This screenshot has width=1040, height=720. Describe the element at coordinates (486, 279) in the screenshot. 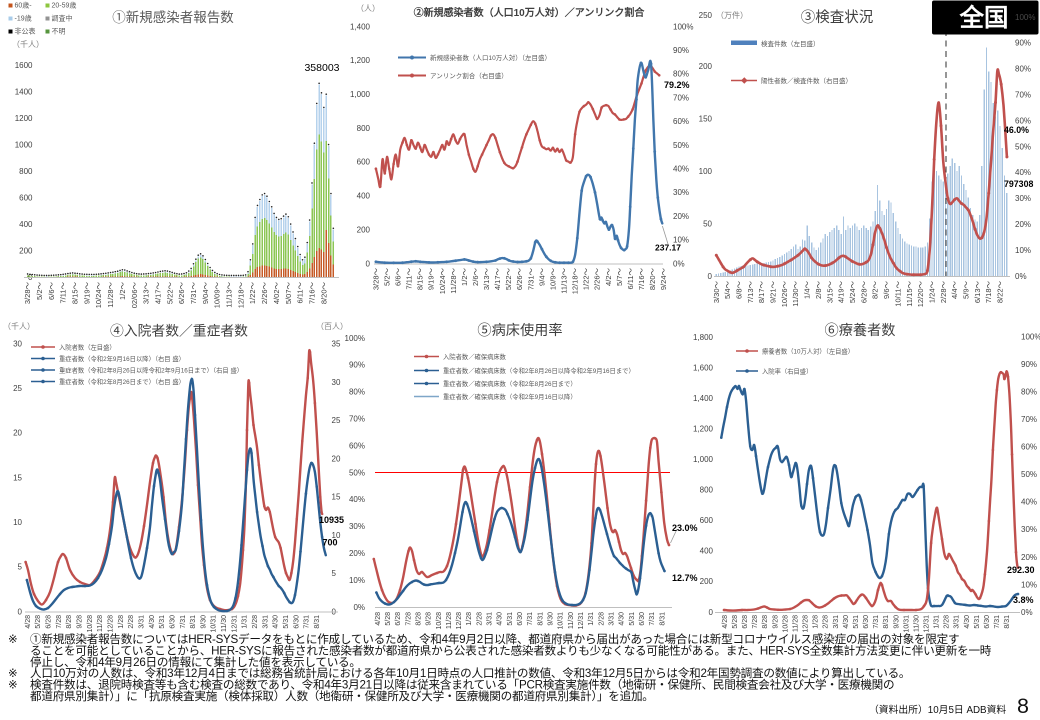

I see `svg-text: 3/13～` at that location.